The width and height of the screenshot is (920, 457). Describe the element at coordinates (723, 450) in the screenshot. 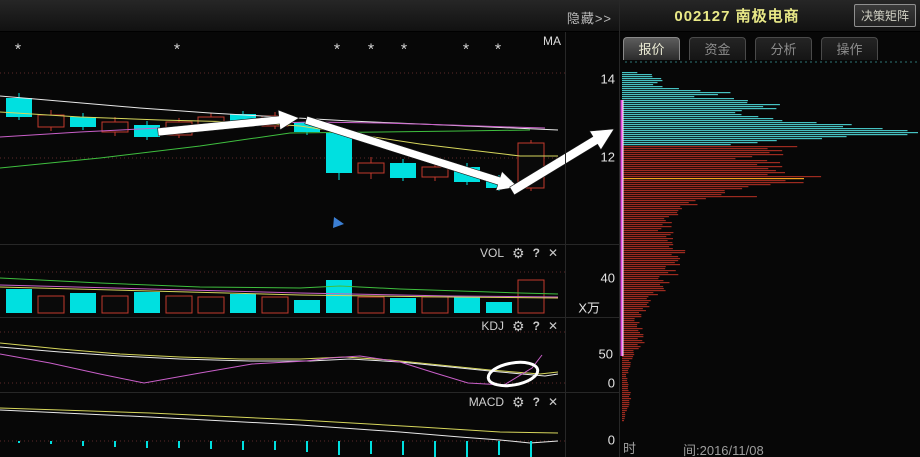

I see `footer-date-label: 间:2016/11/08` at that location.